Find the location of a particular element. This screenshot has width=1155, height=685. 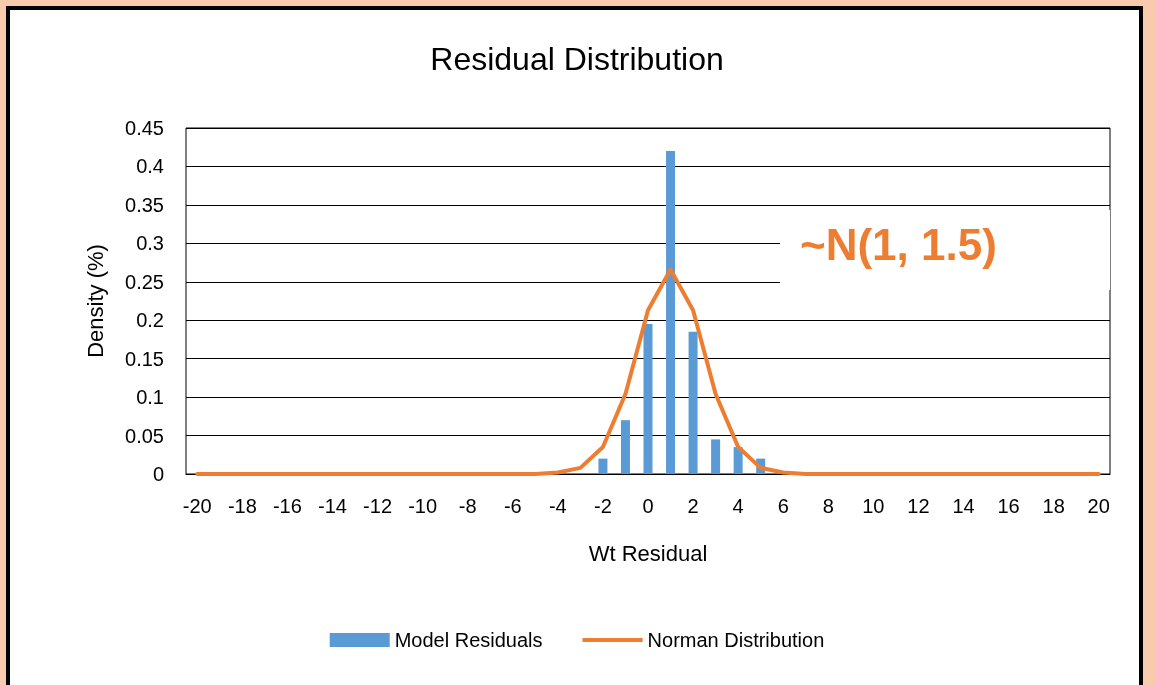

x-tick-label: -14 is located at coordinates (332, 506).